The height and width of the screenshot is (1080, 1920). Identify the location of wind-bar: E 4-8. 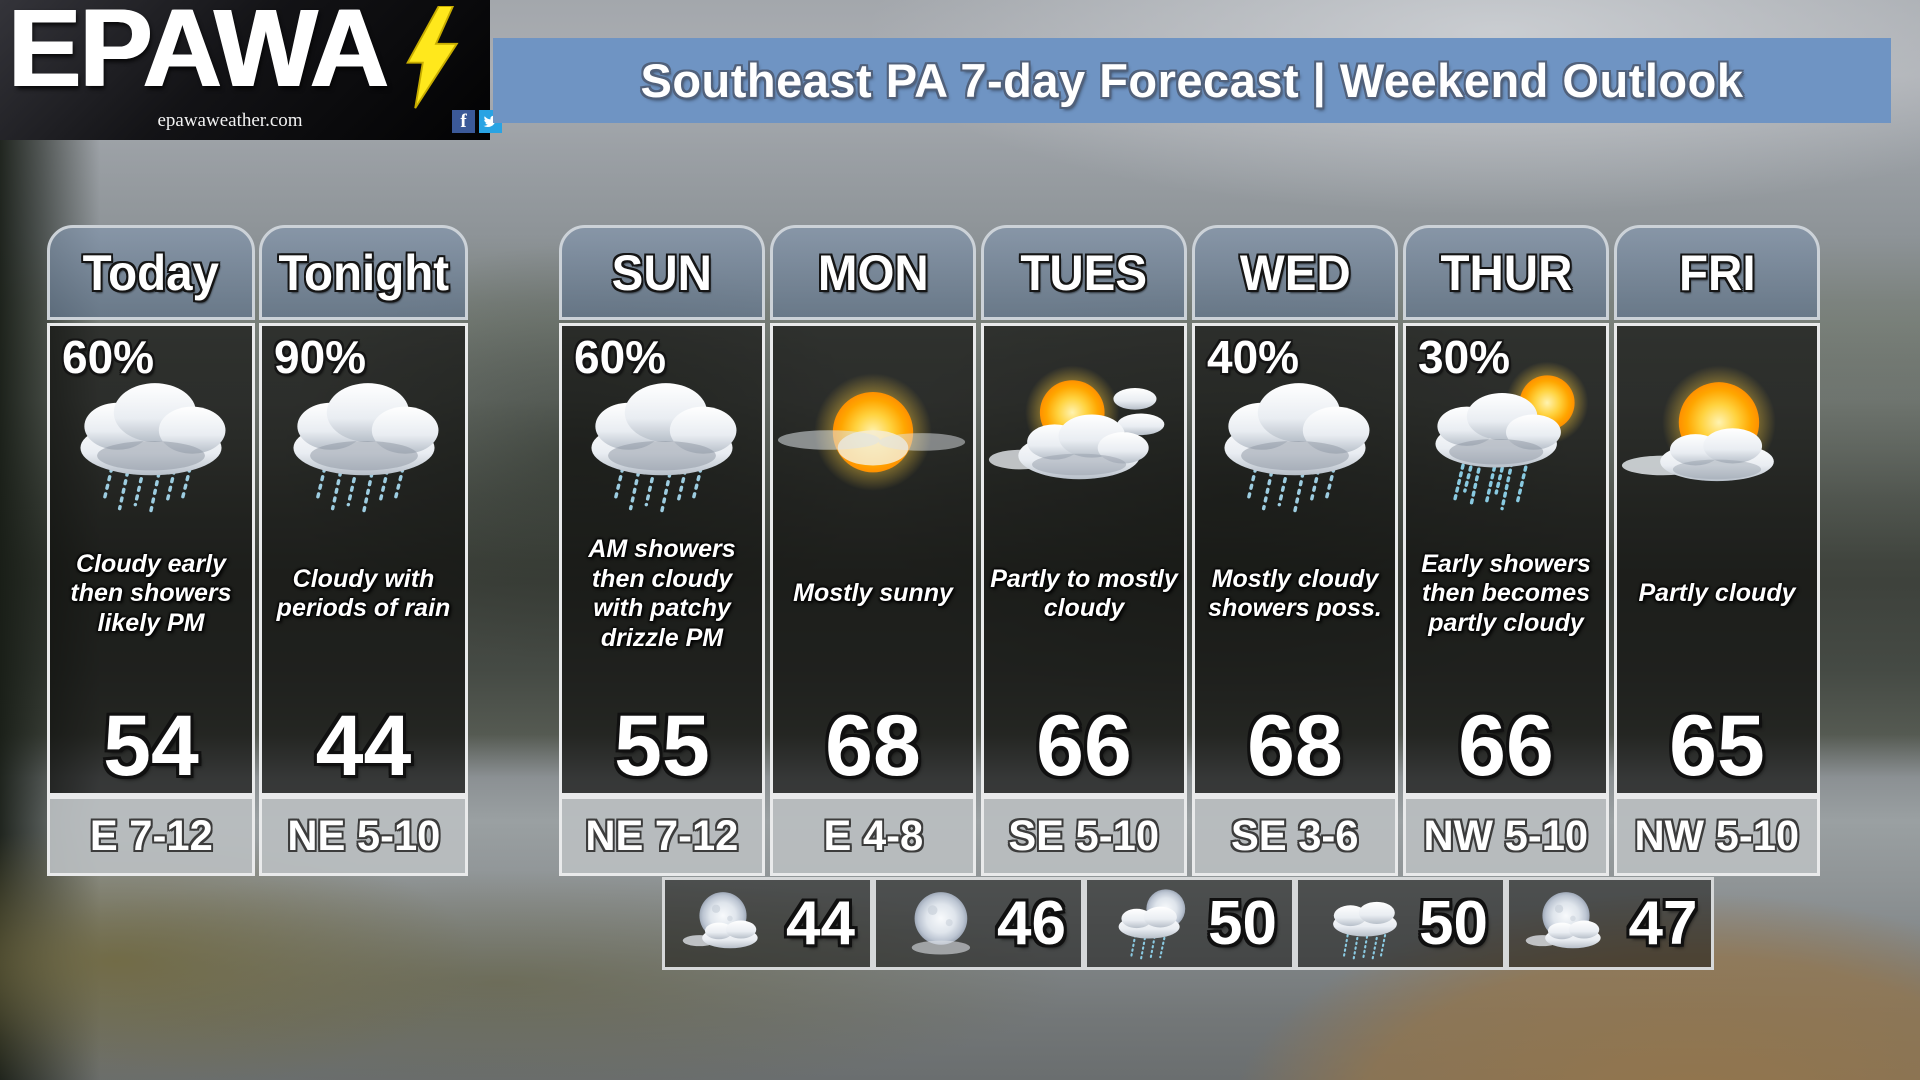
(873, 836).